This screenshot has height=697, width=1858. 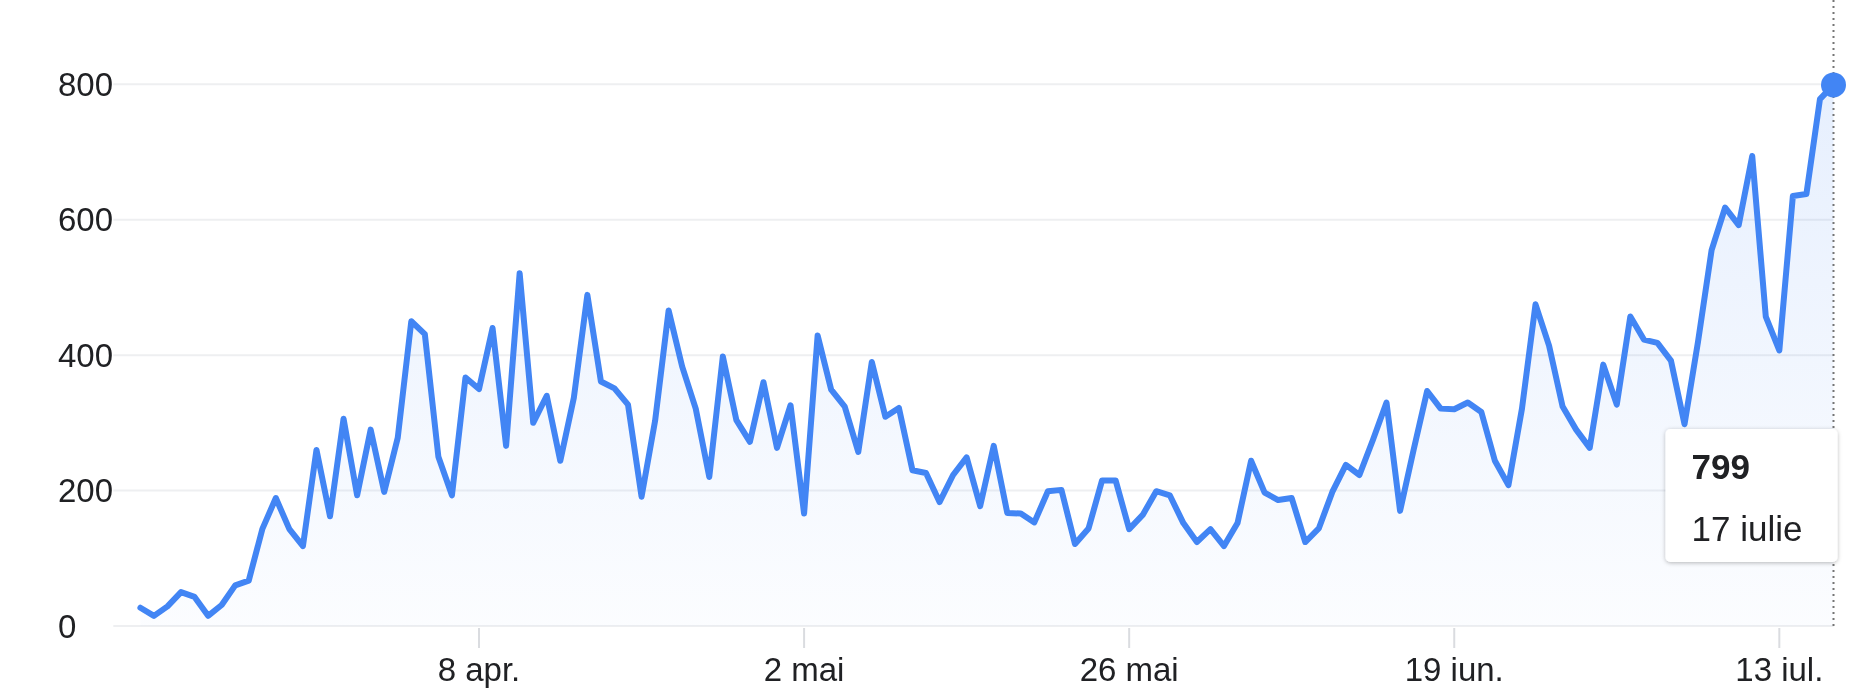 I want to click on x-tick-label: 2 mai, so click(x=804, y=669).